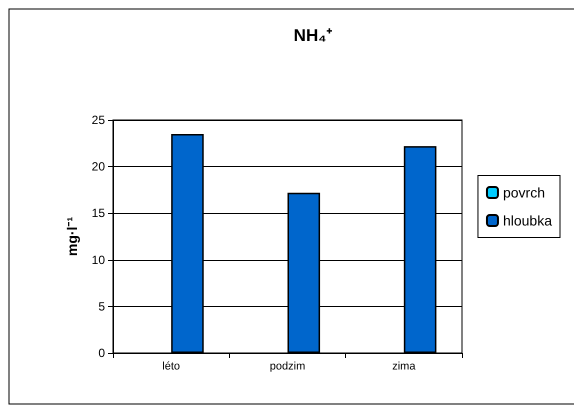 Image resolution: width=574 pixels, height=405 pixels. I want to click on y-tick-label: 15, so click(99, 213).